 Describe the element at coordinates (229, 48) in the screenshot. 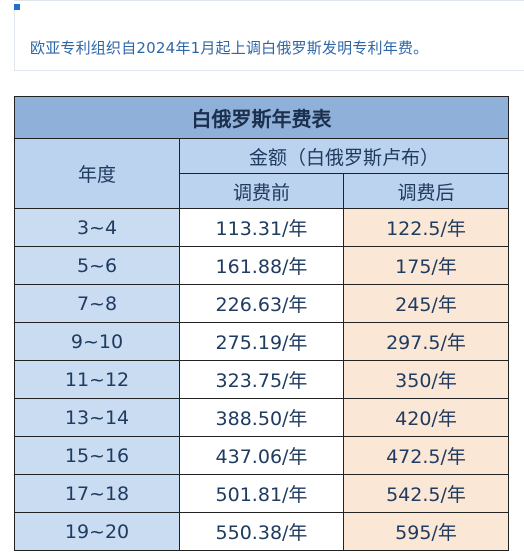

I see `intro-text: 欧亚专利组织自2024年1月起上调白俄罗斯发明专利年费。` at that location.